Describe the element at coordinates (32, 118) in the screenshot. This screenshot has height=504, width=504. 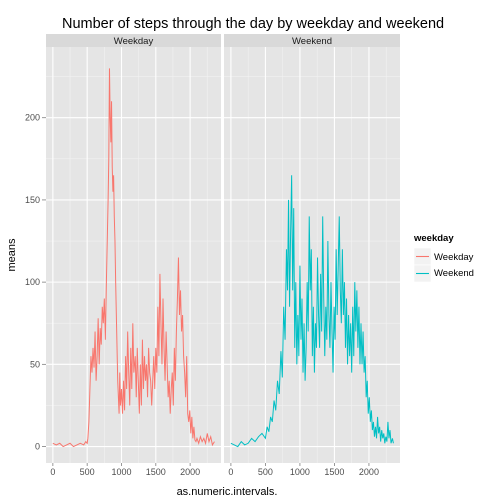
I see `y-tick-label: 200` at that location.